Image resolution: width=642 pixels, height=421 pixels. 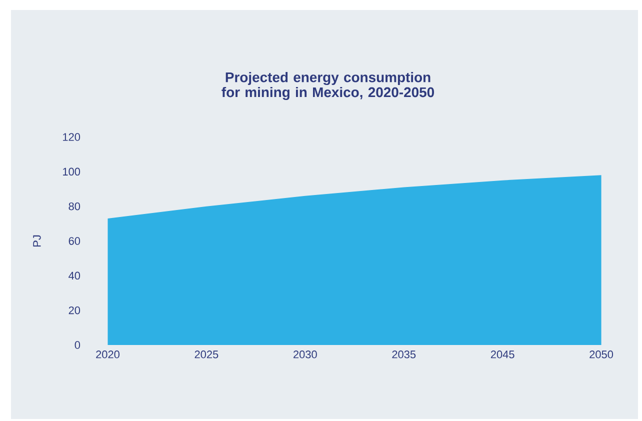 What do you see at coordinates (502, 354) in the screenshot?
I see `x-tick-label: 2045` at bounding box center [502, 354].